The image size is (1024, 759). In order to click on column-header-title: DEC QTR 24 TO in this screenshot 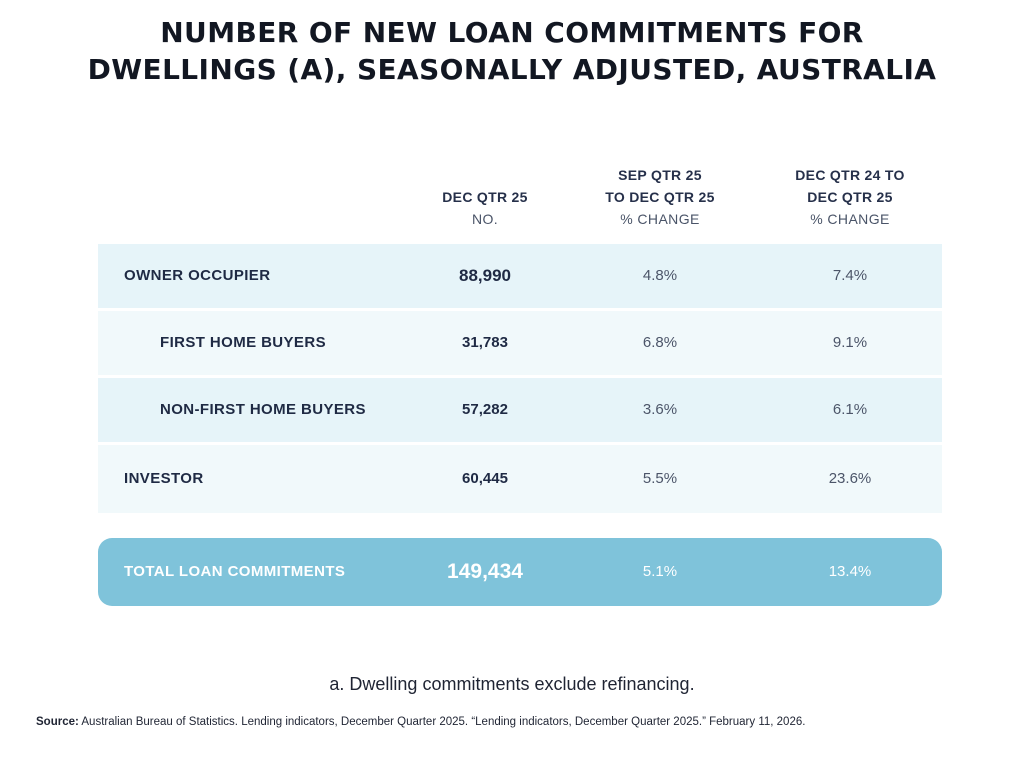, I will do `click(850, 175)`.